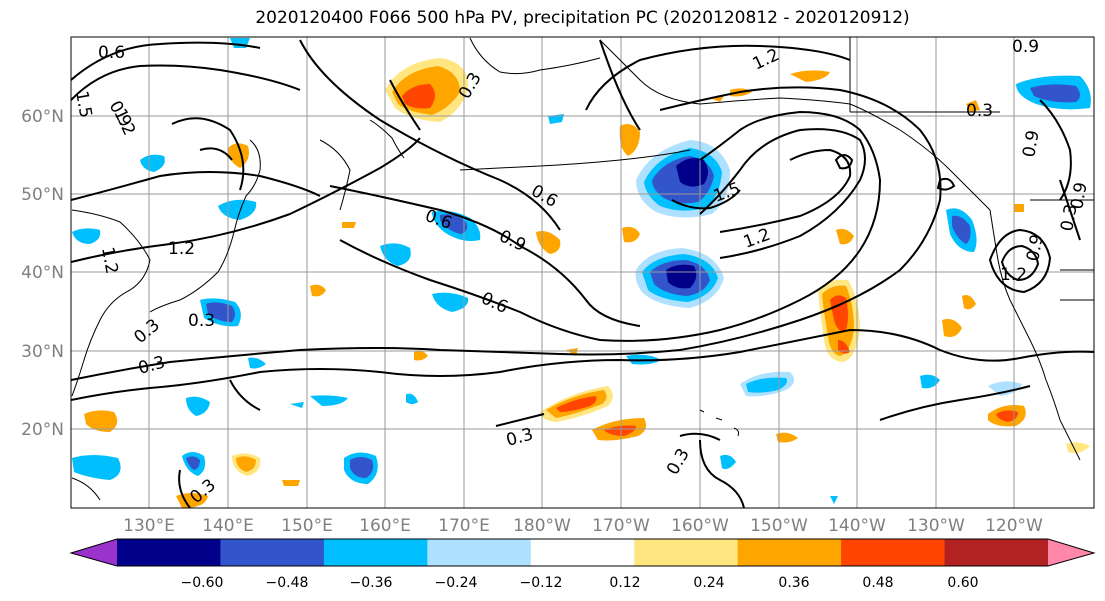  Describe the element at coordinates (456, 583) in the screenshot. I see `colorbar-tick: −0.24` at that location.